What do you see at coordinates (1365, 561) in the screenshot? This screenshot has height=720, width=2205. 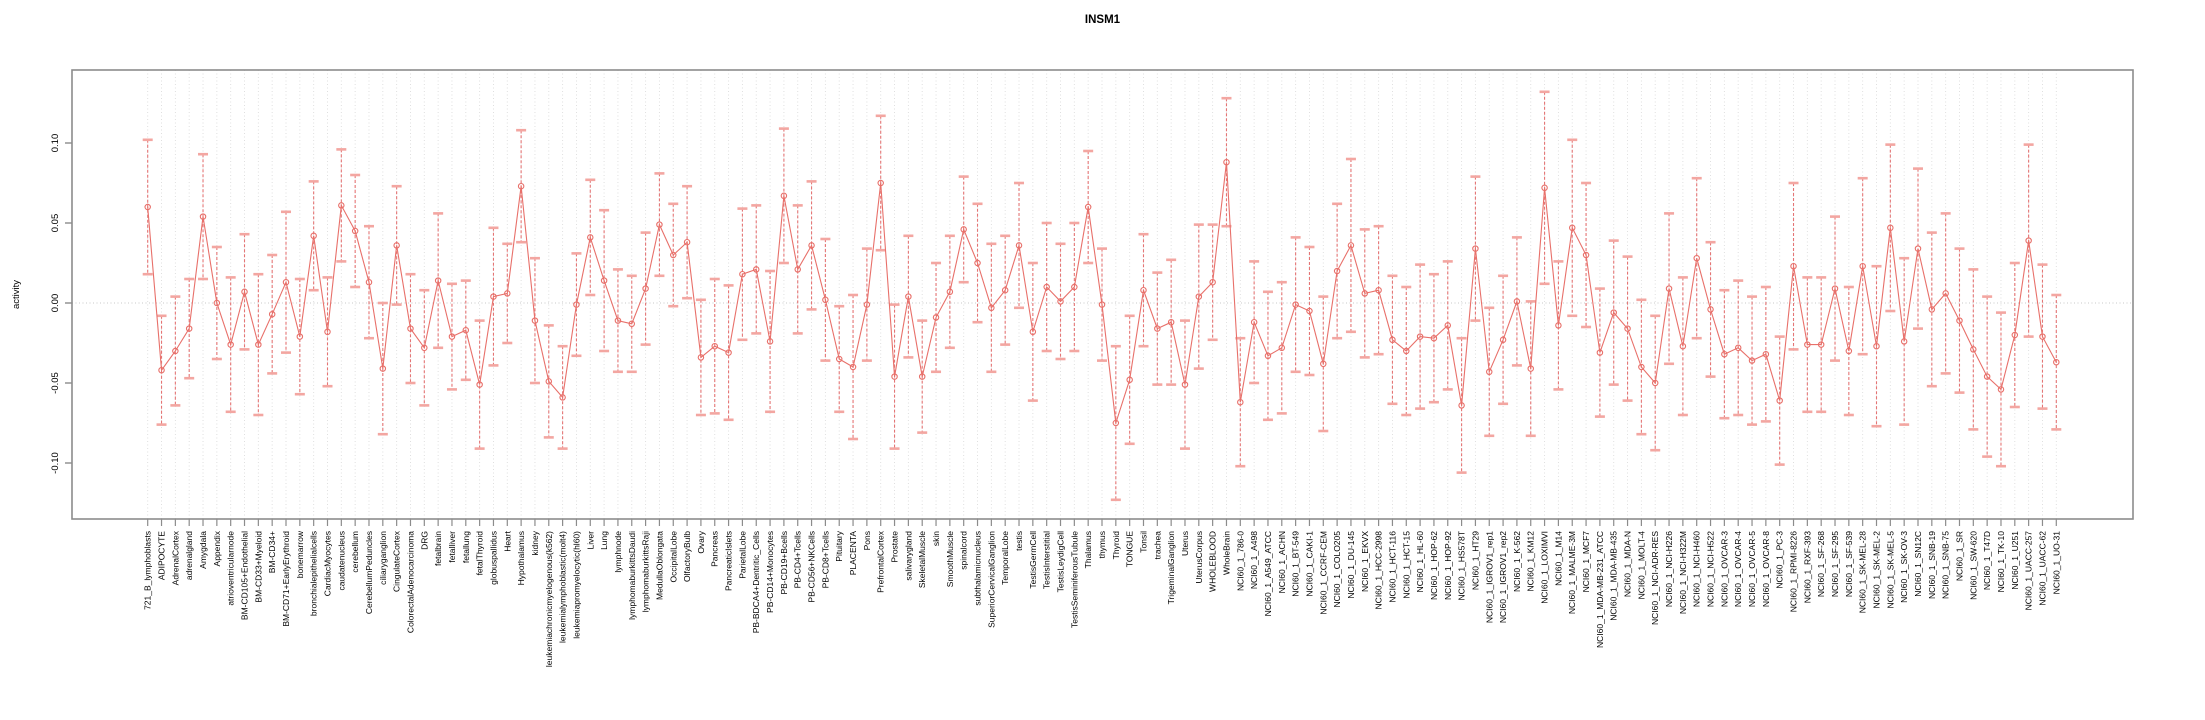 I see `x-category-label: NCI60_1_EKVX` at bounding box center [1365, 561].